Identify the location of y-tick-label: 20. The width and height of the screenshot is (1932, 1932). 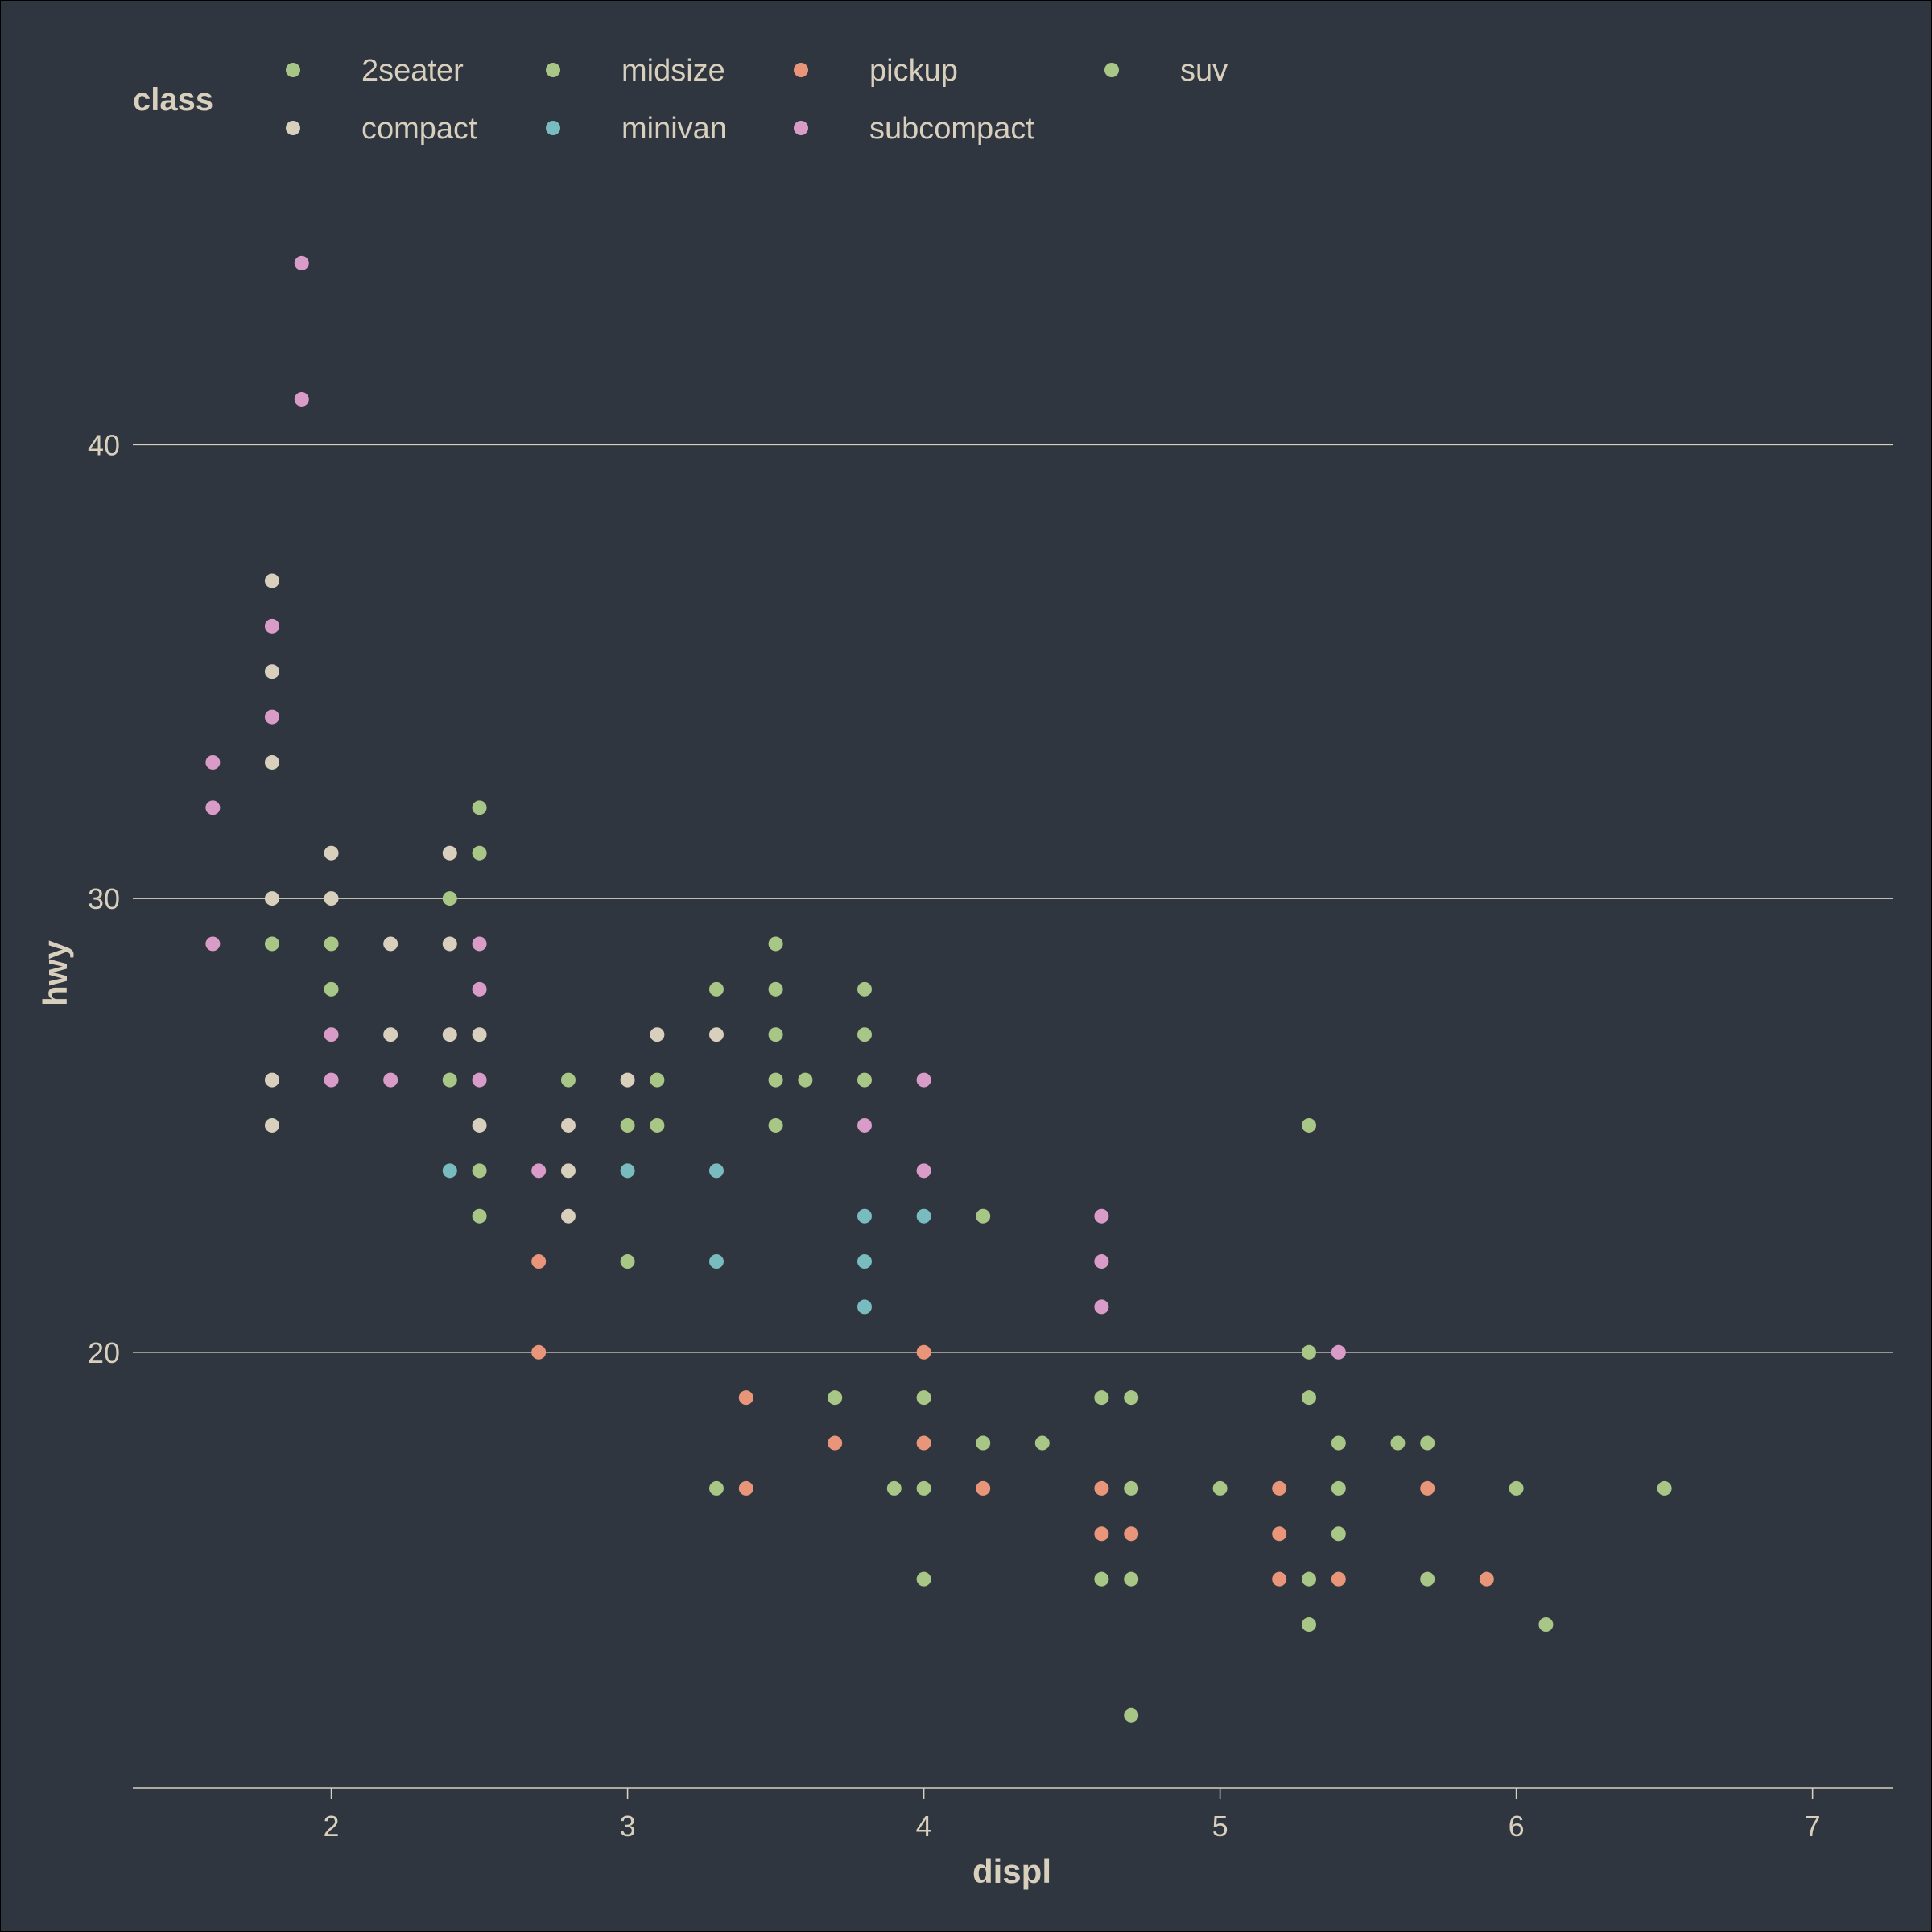
(104, 1352).